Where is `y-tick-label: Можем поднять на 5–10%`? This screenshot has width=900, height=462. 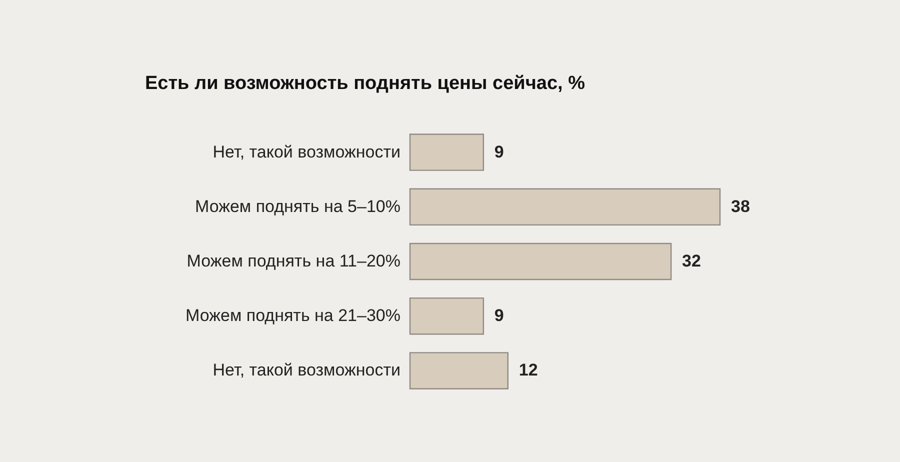
y-tick-label: Можем поднять на 5–10% is located at coordinates (297, 206).